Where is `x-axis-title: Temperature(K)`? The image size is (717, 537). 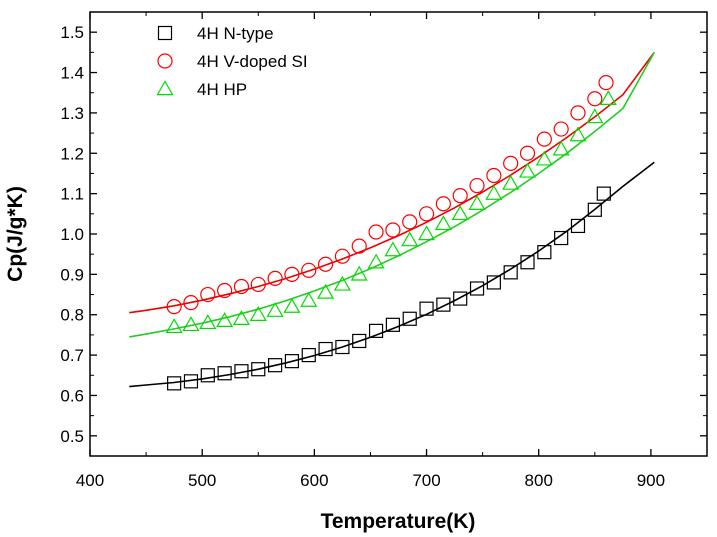
x-axis-title: Temperature(K) is located at coordinates (398, 521).